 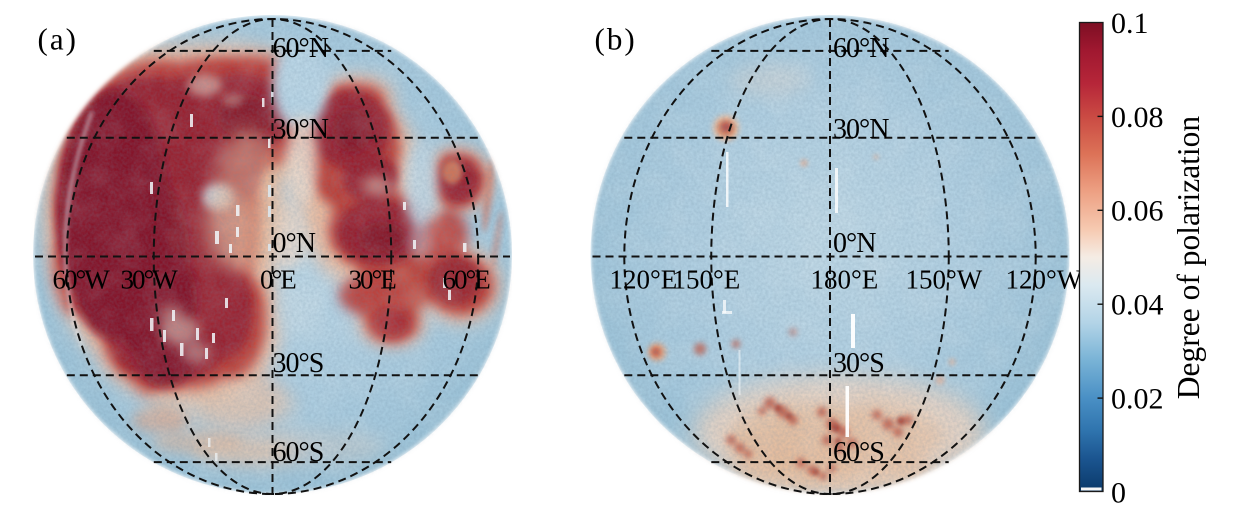 What do you see at coordinates (1137, 399) in the screenshot?
I see `svg-text: 0.02` at bounding box center [1137, 399].